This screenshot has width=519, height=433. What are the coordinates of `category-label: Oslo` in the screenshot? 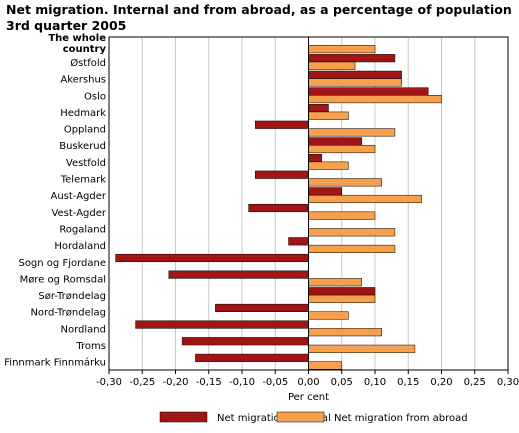 It's located at (95, 96).